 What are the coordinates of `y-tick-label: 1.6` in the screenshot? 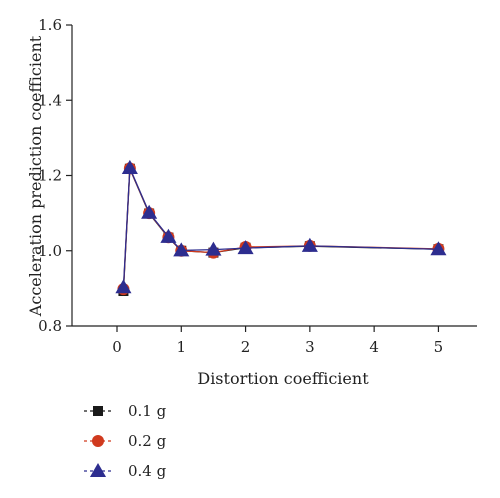 It's located at (50, 25).